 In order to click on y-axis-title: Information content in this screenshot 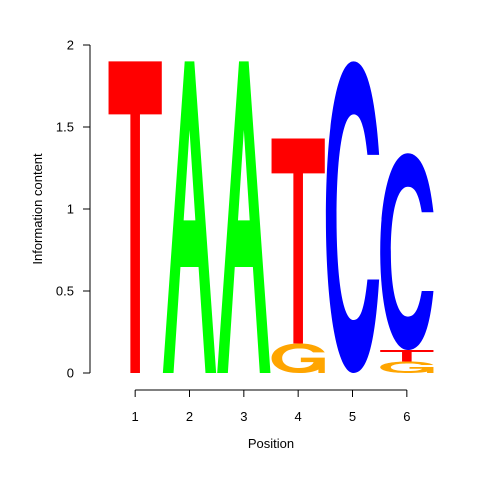, I will do `click(37, 209)`.